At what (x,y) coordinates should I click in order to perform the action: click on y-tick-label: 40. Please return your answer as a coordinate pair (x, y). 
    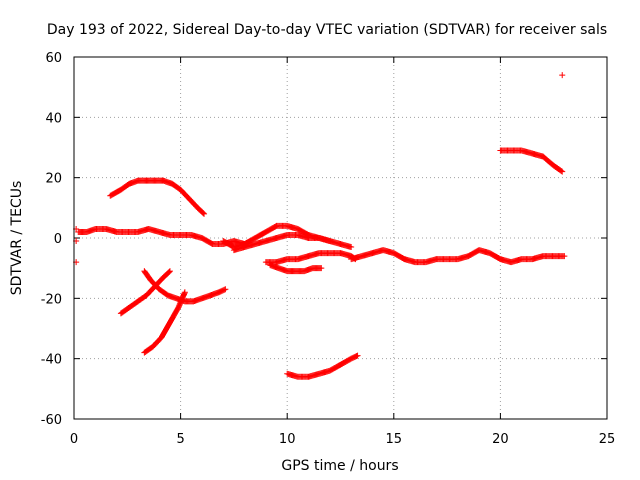
    Looking at the image, I should click on (53, 118).